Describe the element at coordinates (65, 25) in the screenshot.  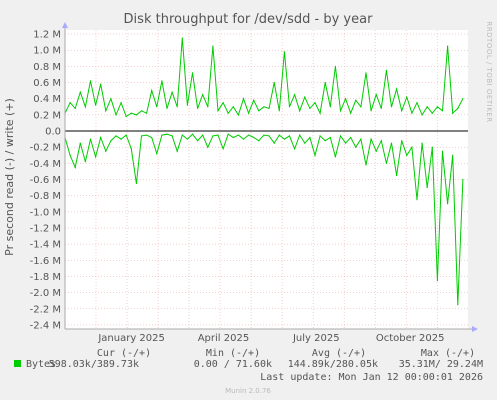
I see `y-axis-arrow` at that location.